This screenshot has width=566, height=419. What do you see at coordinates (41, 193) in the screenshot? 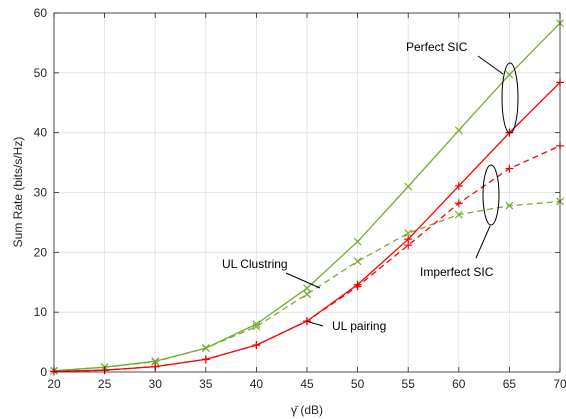
I see `y-tick-label: 30` at bounding box center [41, 193].